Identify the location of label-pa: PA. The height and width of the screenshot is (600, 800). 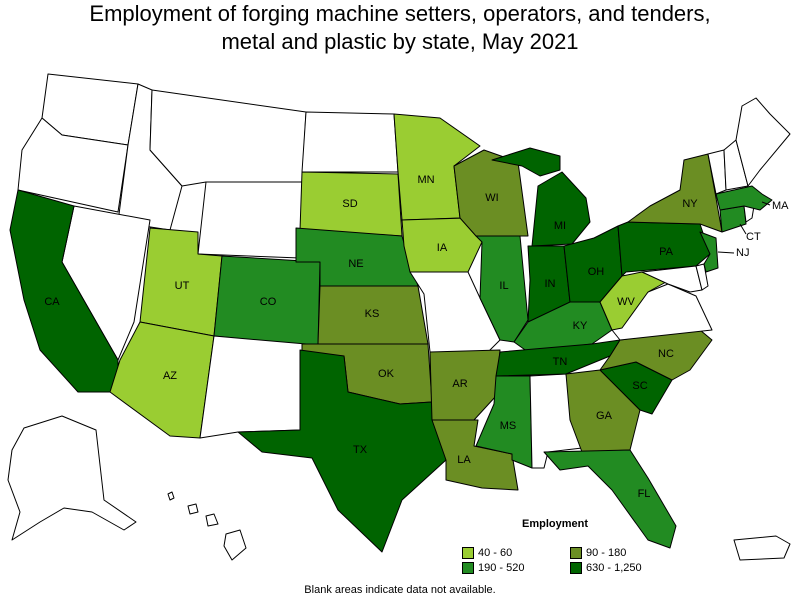
(666, 252).